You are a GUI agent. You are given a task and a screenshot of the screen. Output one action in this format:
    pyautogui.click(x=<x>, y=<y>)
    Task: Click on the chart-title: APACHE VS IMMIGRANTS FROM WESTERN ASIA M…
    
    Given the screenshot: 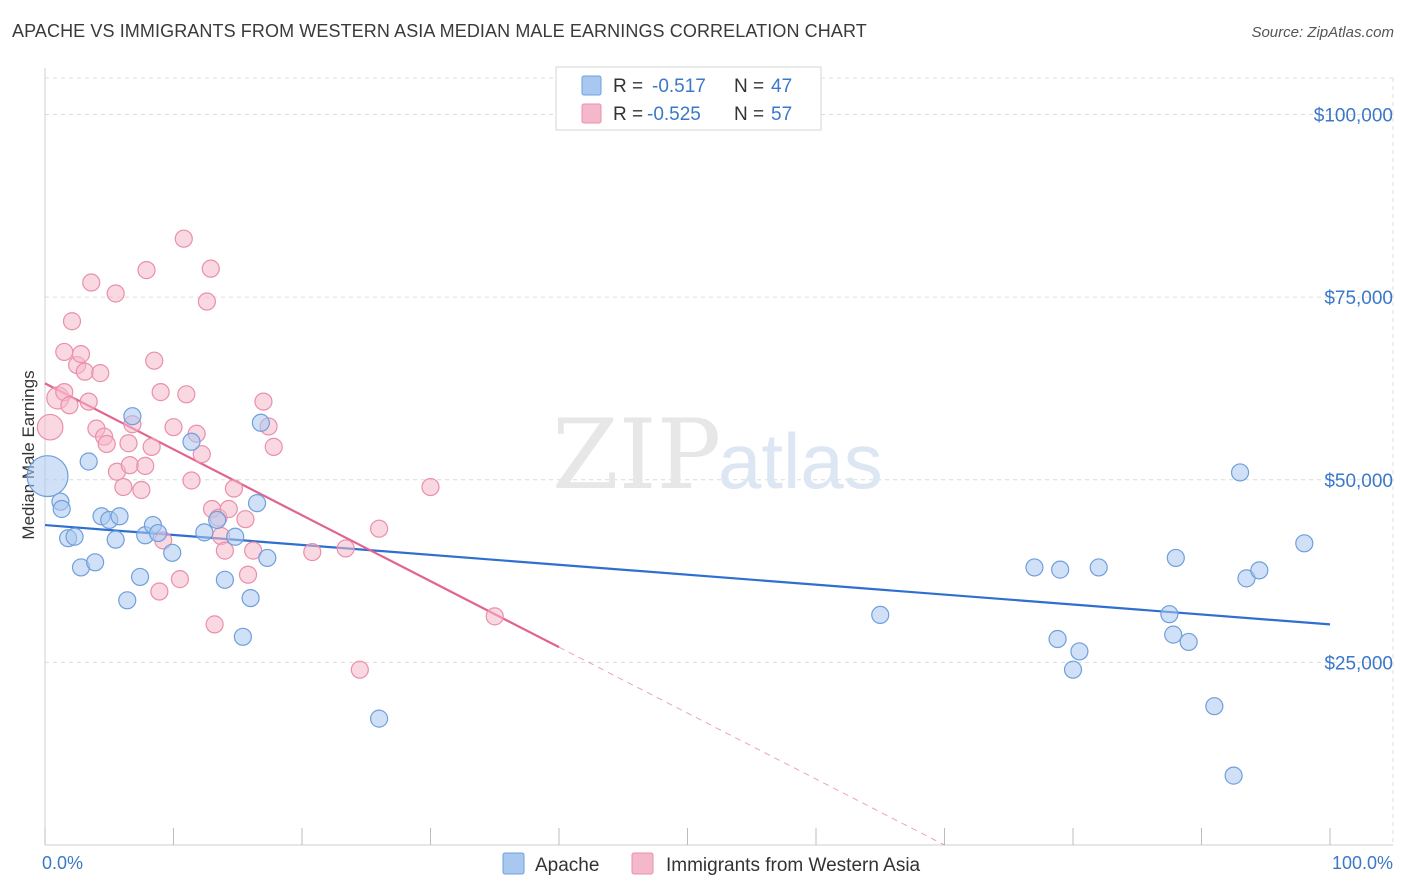 What is the action you would take?
    pyautogui.click(x=439, y=31)
    